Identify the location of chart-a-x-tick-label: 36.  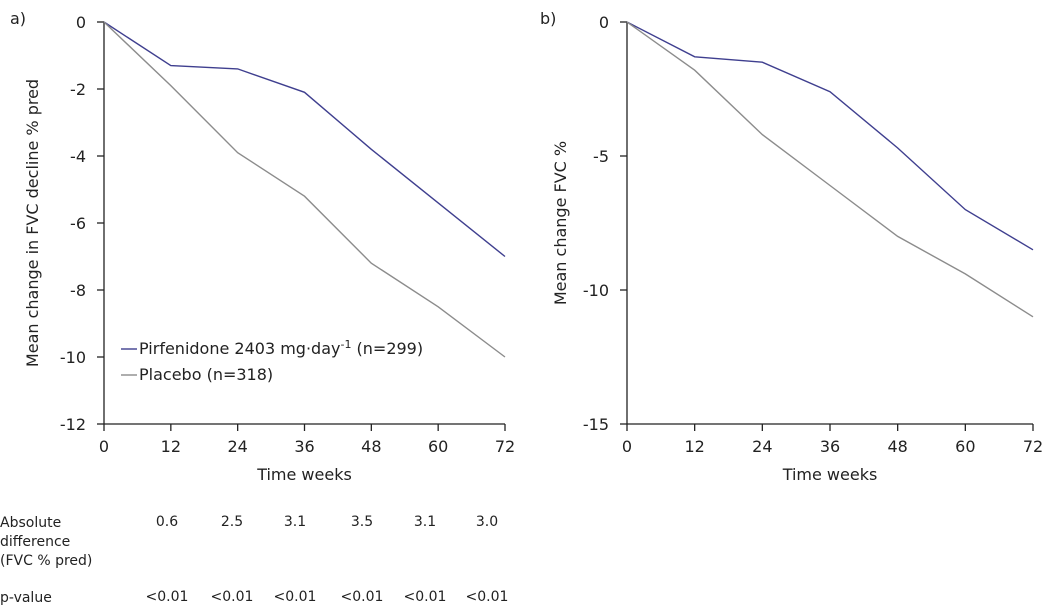
(304, 446).